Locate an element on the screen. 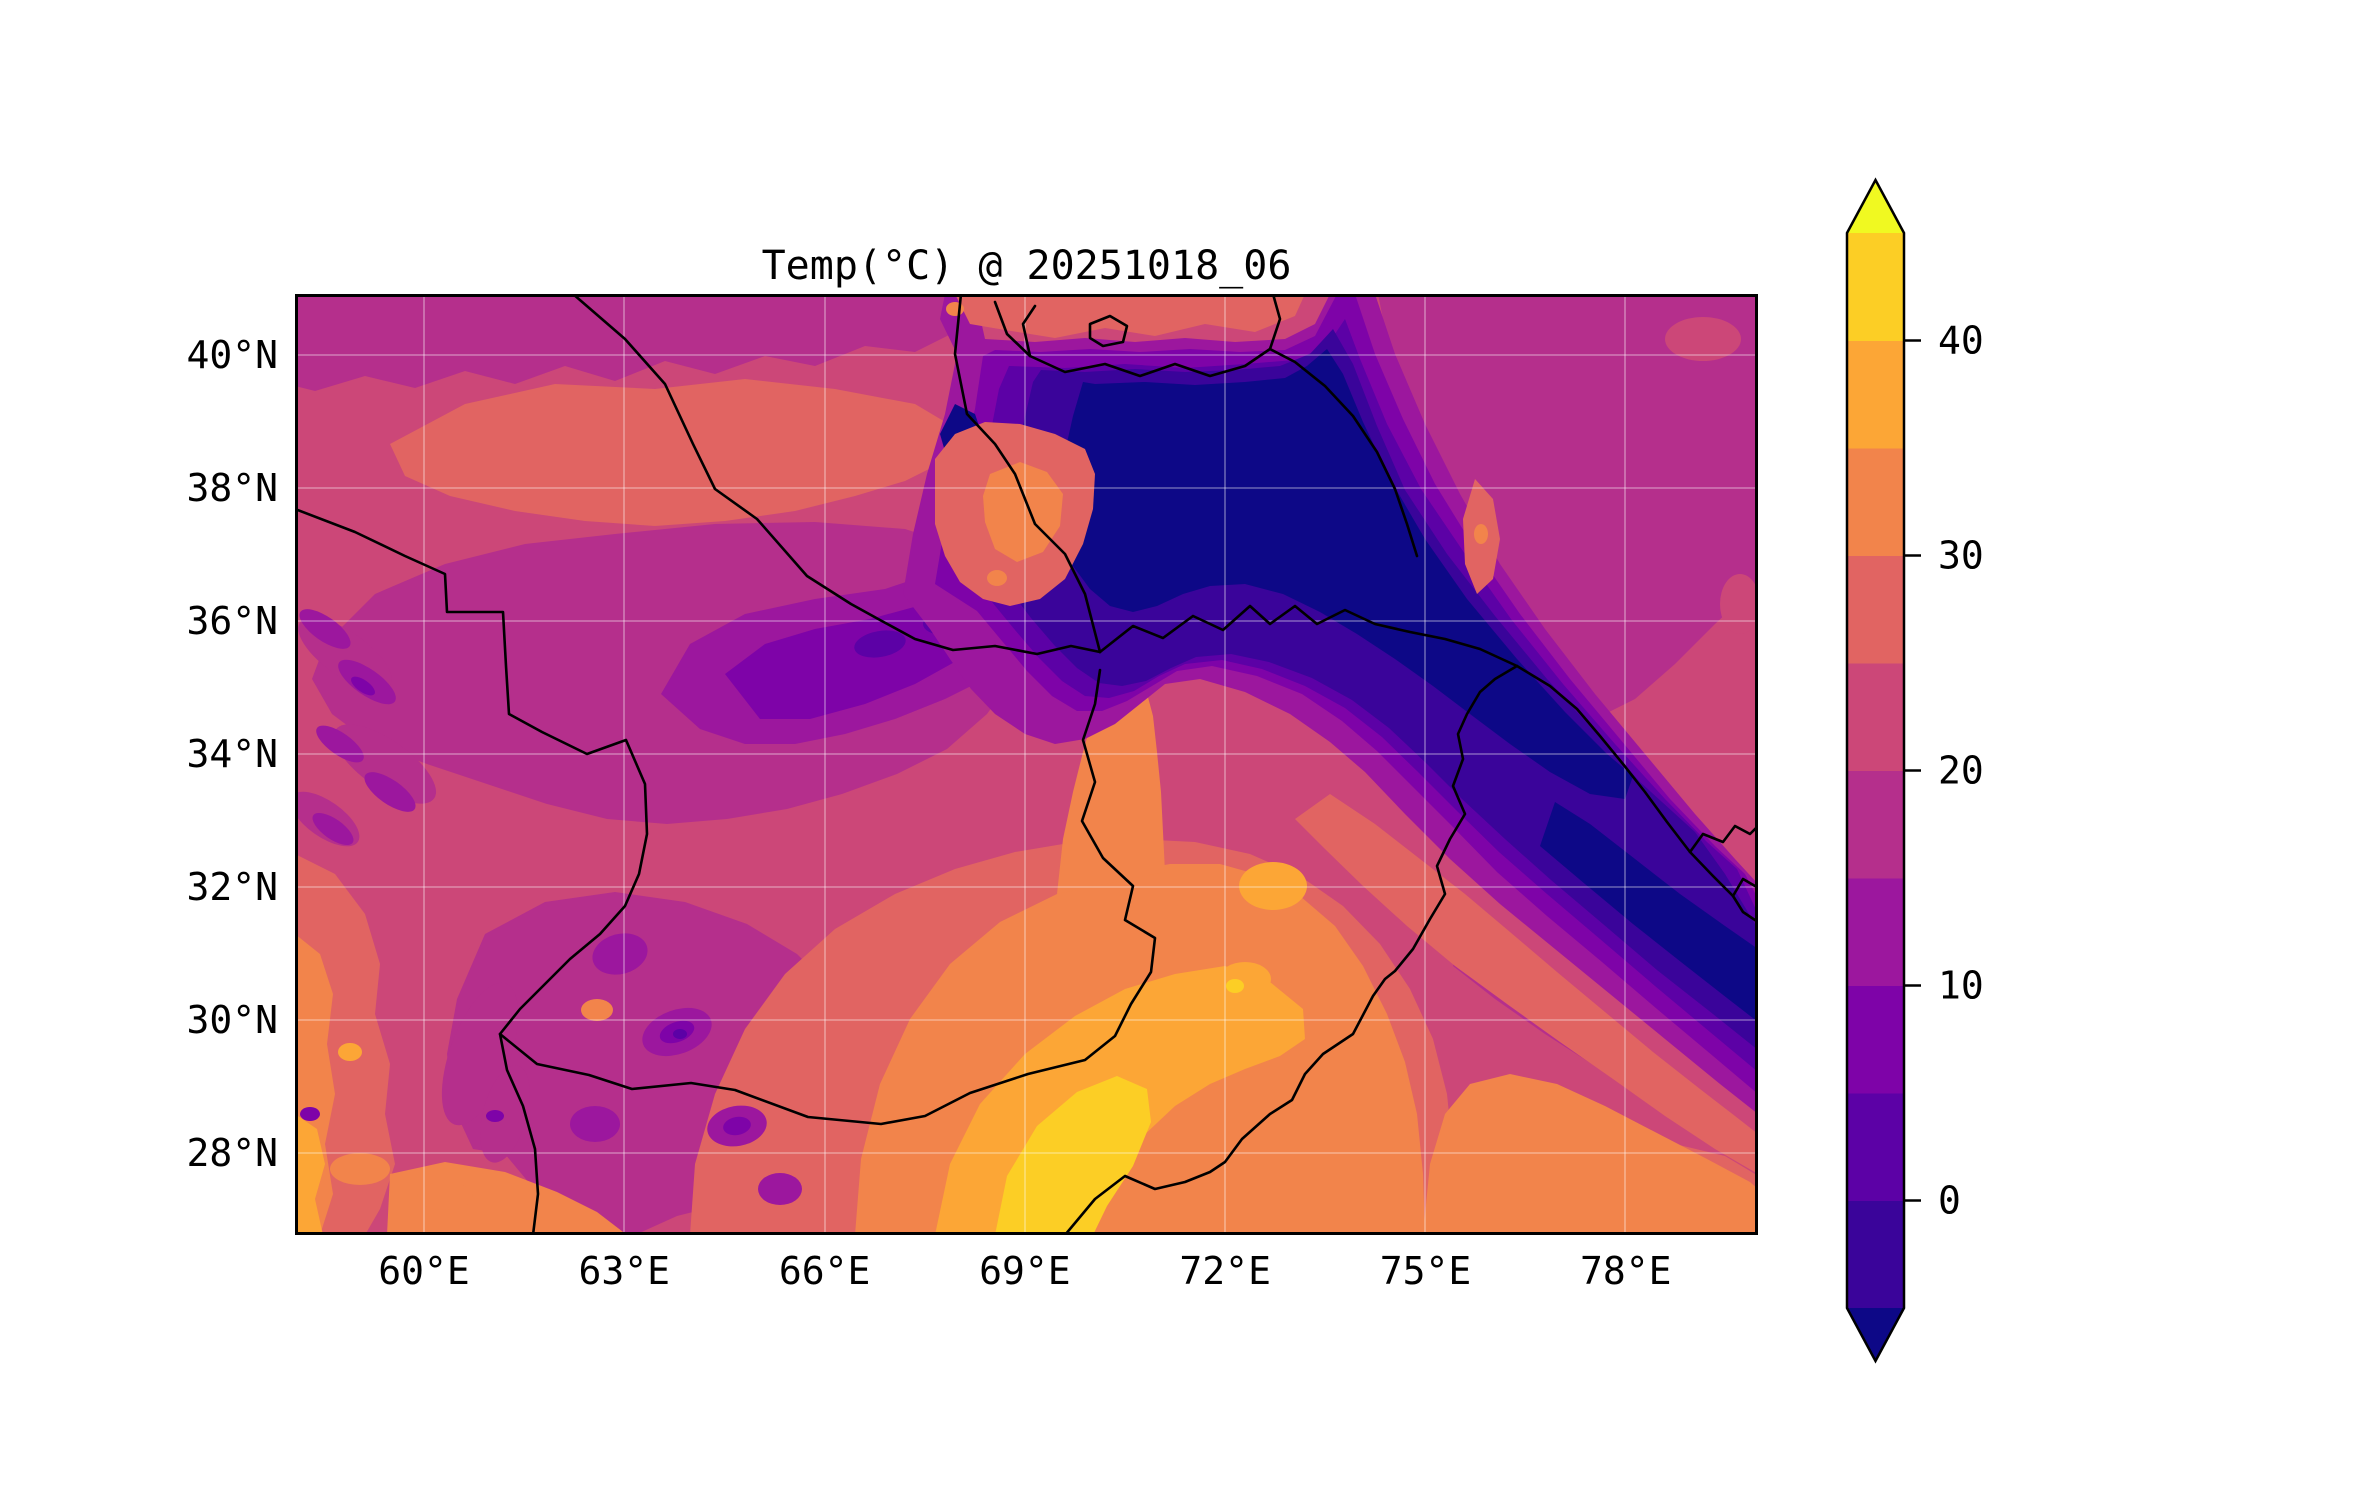 Image resolution: width=2357 pixels, height=1500 pixels. y-tick-label: 34°N is located at coordinates (232, 754).